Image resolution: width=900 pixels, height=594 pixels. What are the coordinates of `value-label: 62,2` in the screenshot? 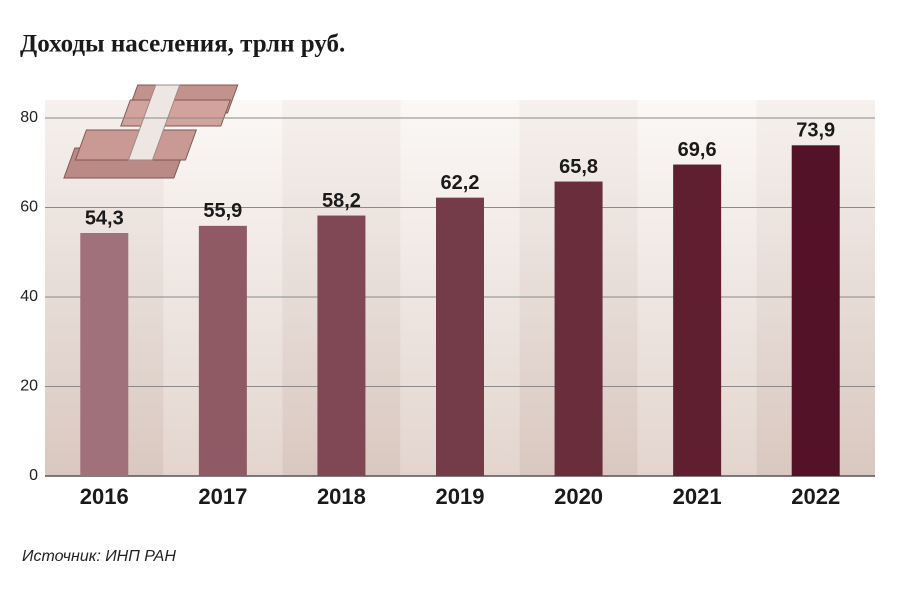 It's located at (460, 183).